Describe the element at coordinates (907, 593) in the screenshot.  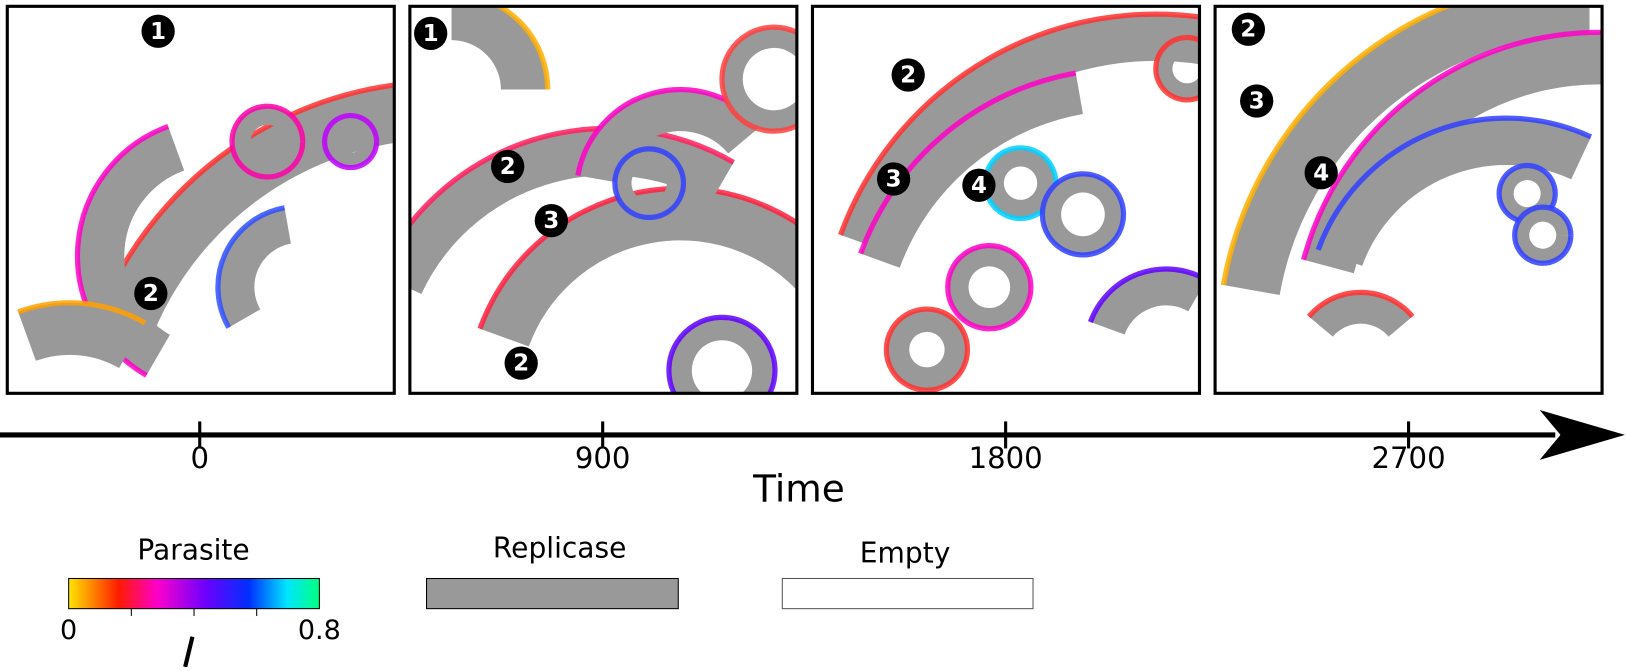
I see `empty-swatch` at that location.